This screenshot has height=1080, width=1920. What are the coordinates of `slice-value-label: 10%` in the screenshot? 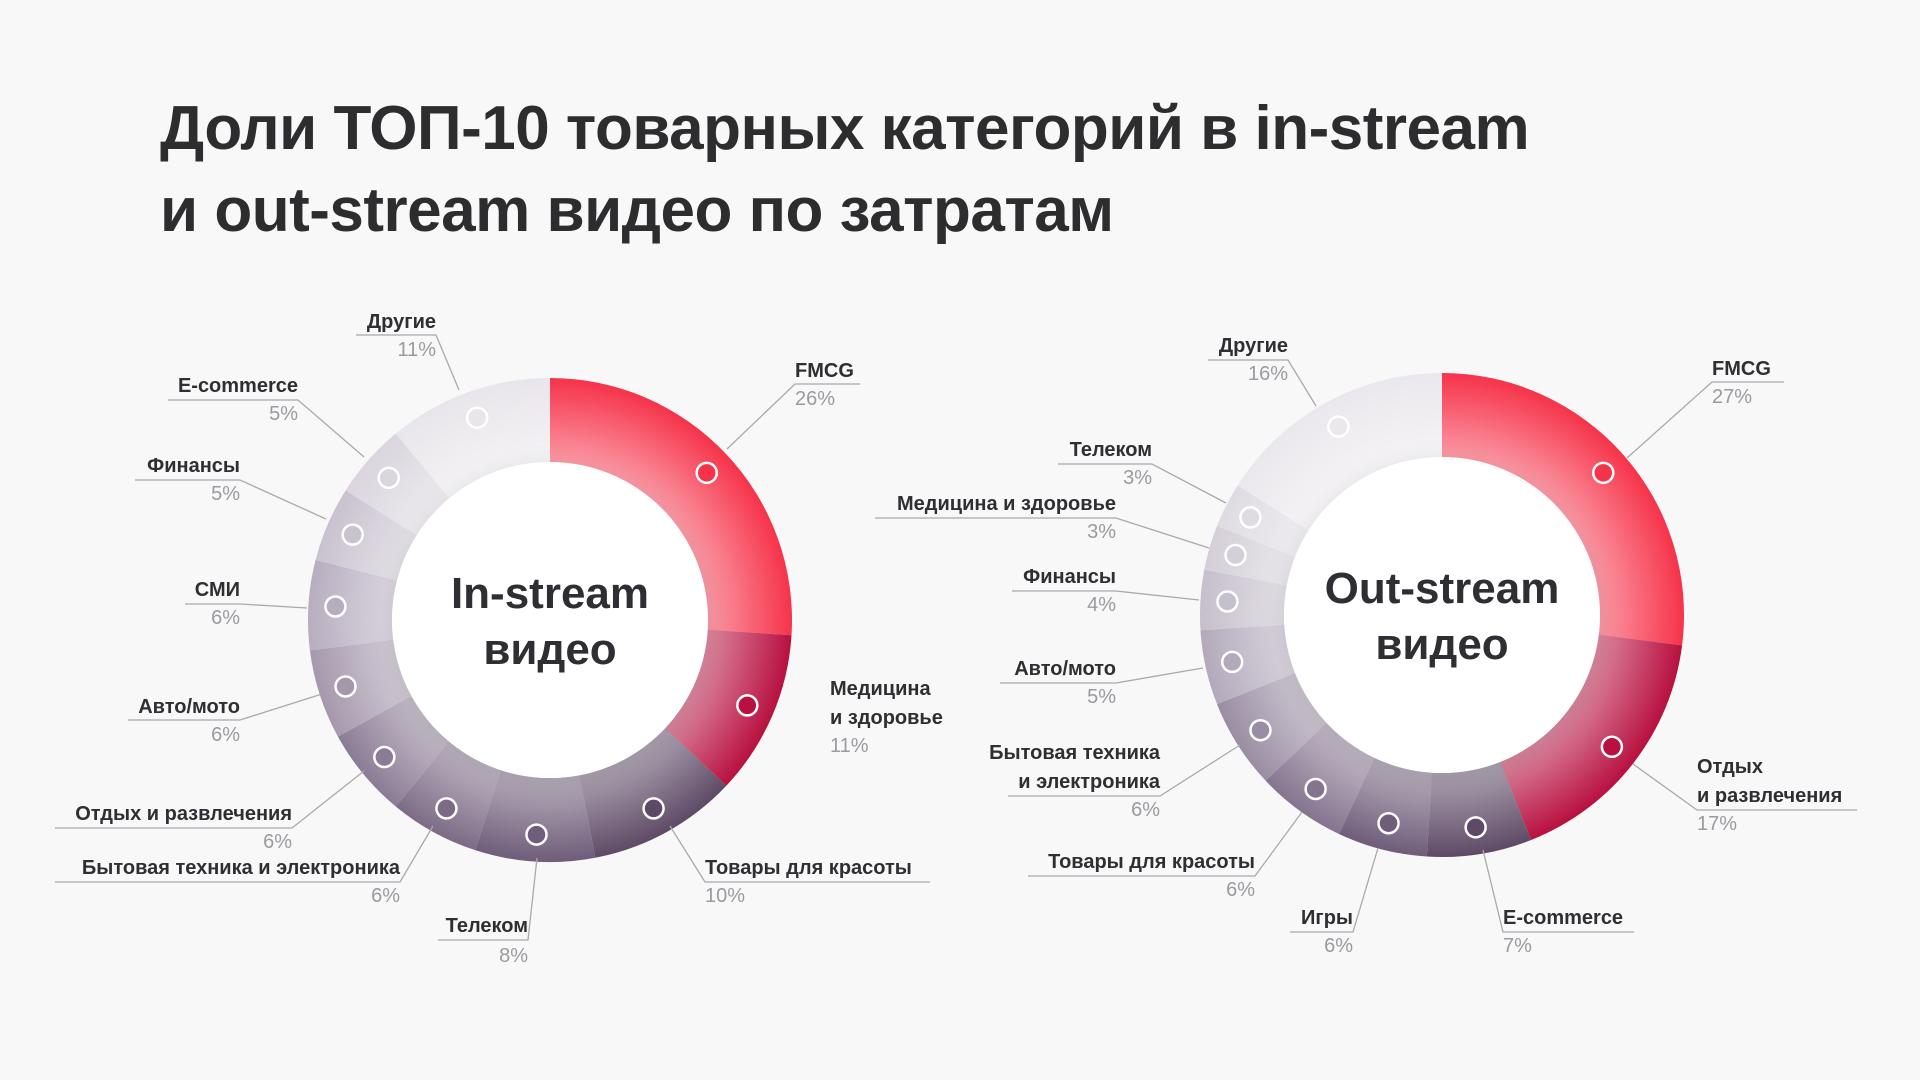 It's located at (725, 896).